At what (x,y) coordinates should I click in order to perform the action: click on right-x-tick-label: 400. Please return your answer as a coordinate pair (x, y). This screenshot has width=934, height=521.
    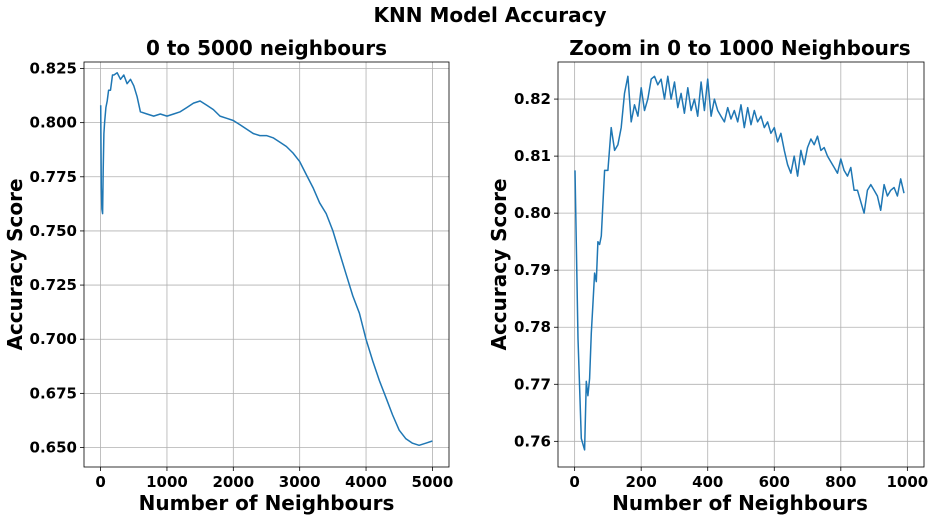
    Looking at the image, I should click on (707, 482).